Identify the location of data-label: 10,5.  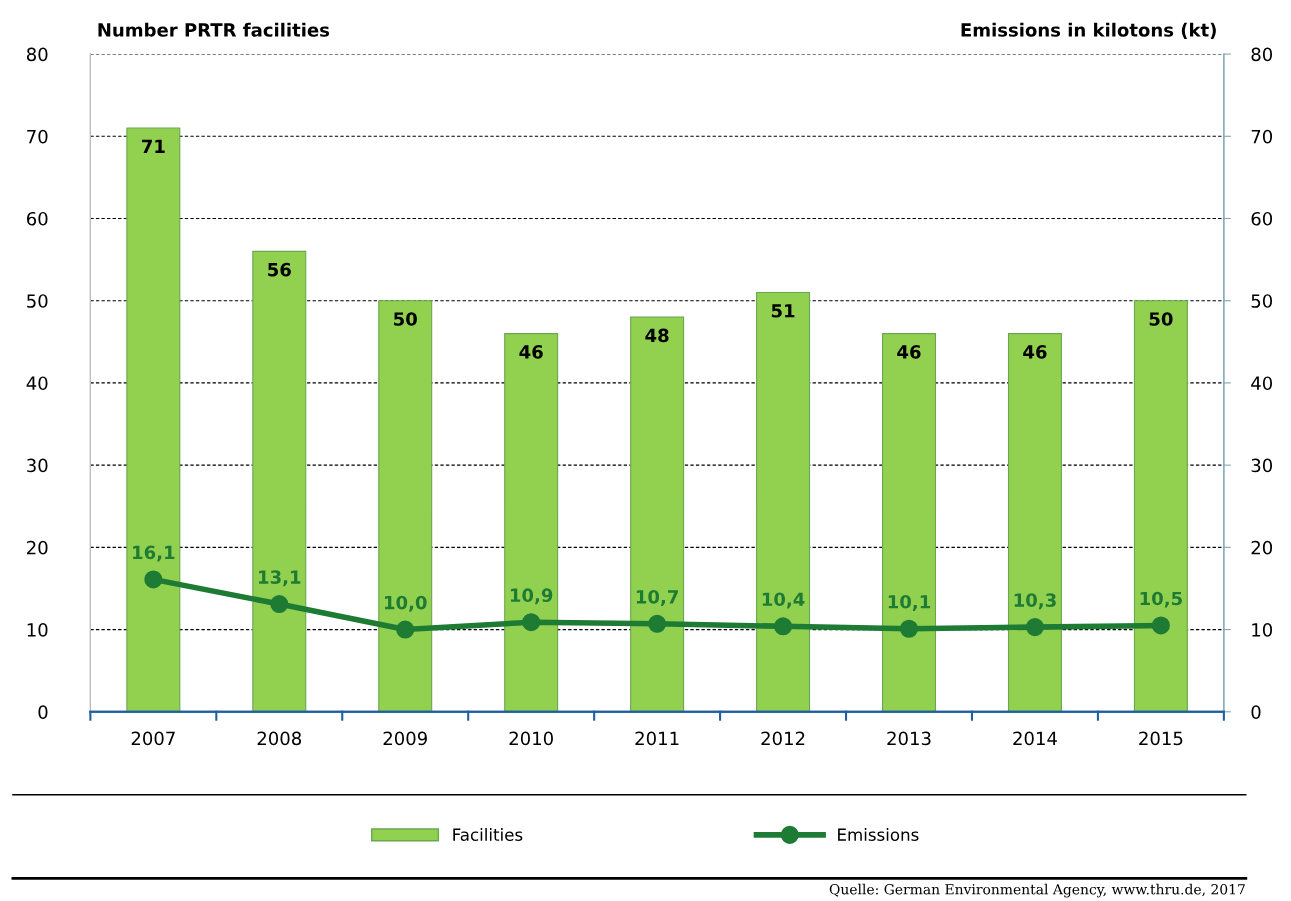
(1161, 599).